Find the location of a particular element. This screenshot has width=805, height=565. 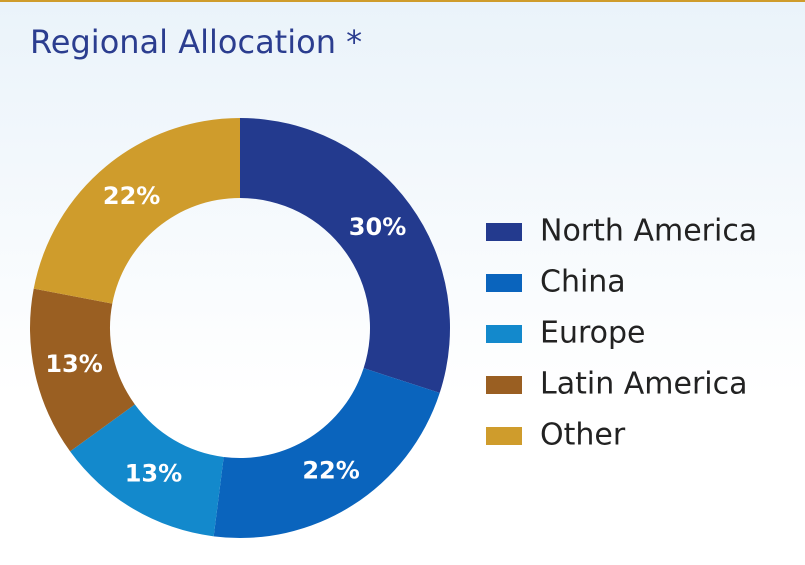

chart-title: Regional Allocation * is located at coordinates (196, 42).